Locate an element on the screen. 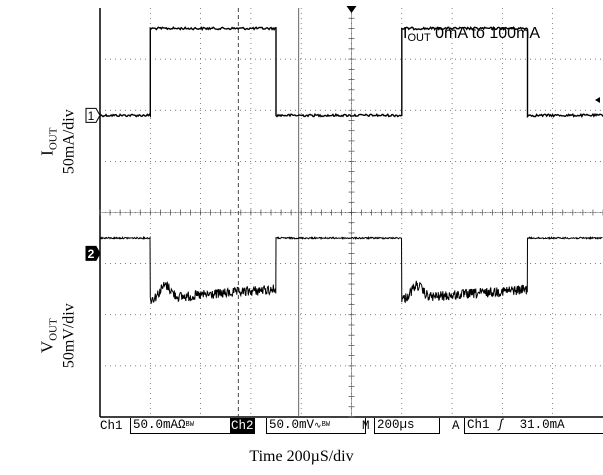  trigger-position-marker is located at coordinates (351, 9).